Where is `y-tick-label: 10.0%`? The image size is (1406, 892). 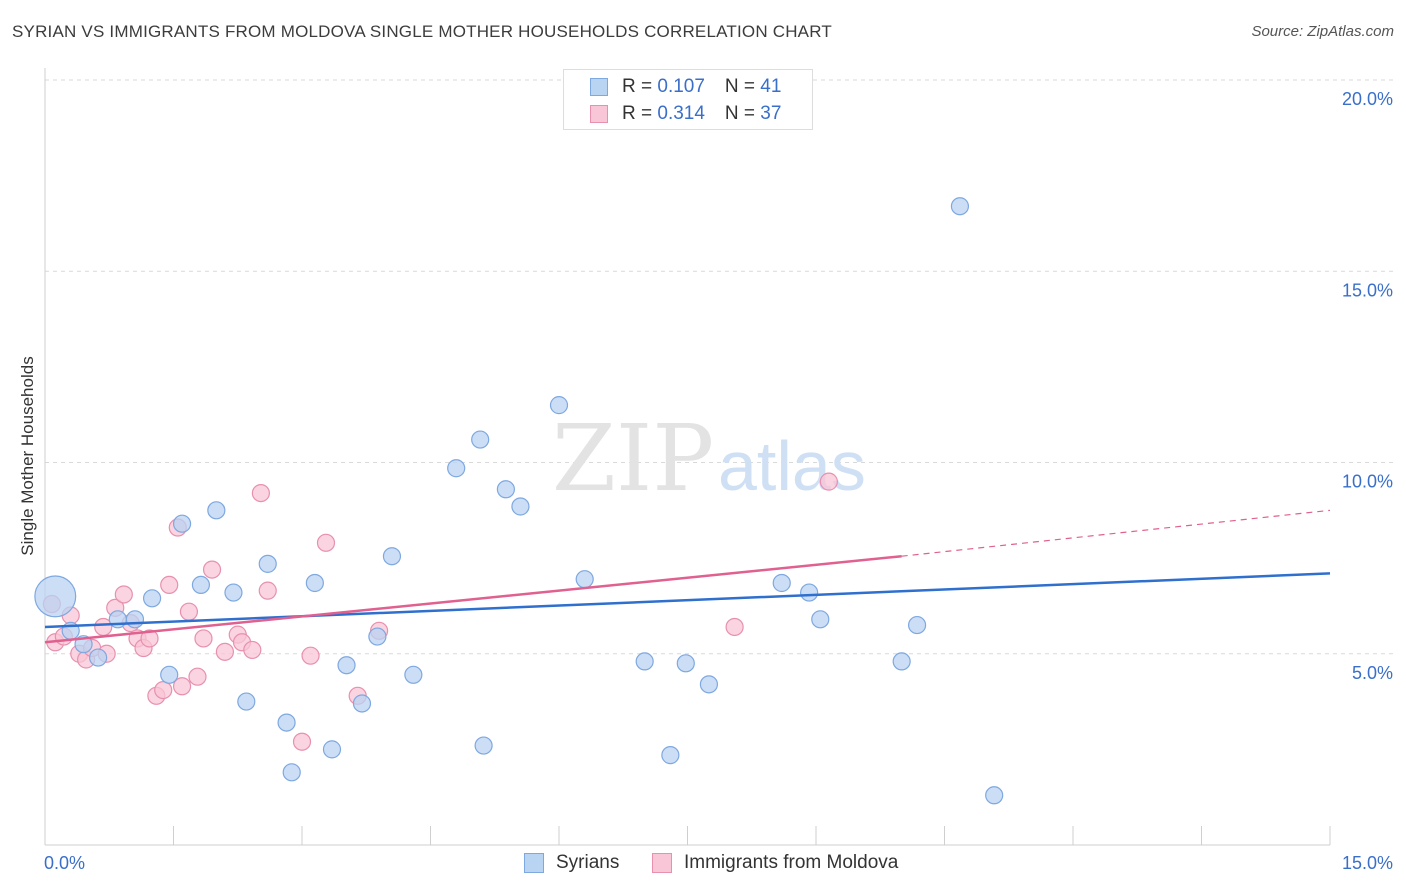
y-tick-label: 10.0% is located at coordinates (1367, 482).